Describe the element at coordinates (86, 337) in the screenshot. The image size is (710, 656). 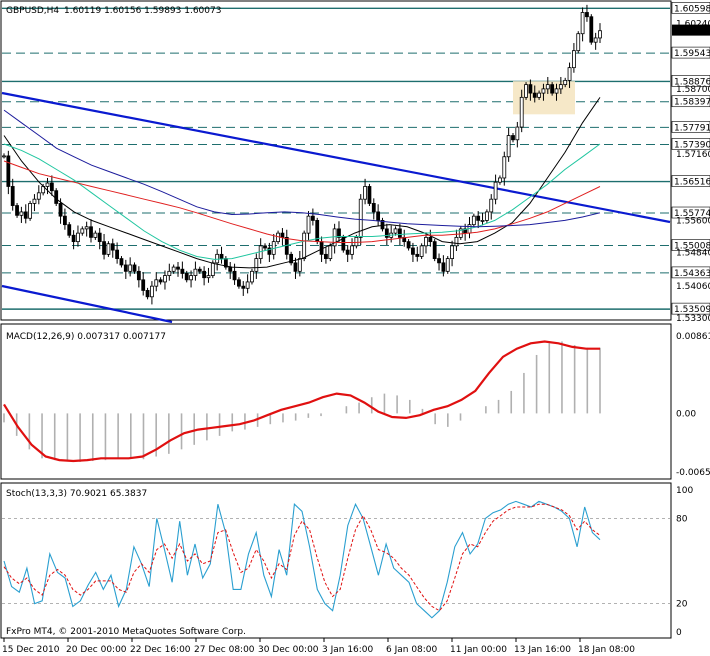
I see `macd-title: MACD(12,26,9) 0.007317 0.007177` at that location.